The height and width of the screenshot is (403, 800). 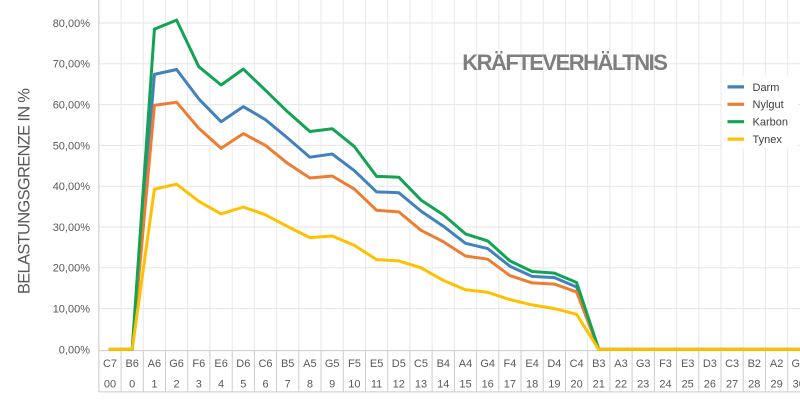 What do you see at coordinates (243, 384) in the screenshot?
I see `svg-text: 5` at bounding box center [243, 384].